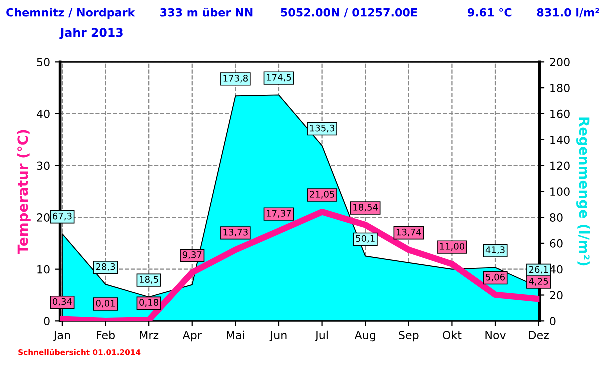 This screenshot has height=370, width=603. I want to click on x-tick-label: Feb, so click(106, 335).